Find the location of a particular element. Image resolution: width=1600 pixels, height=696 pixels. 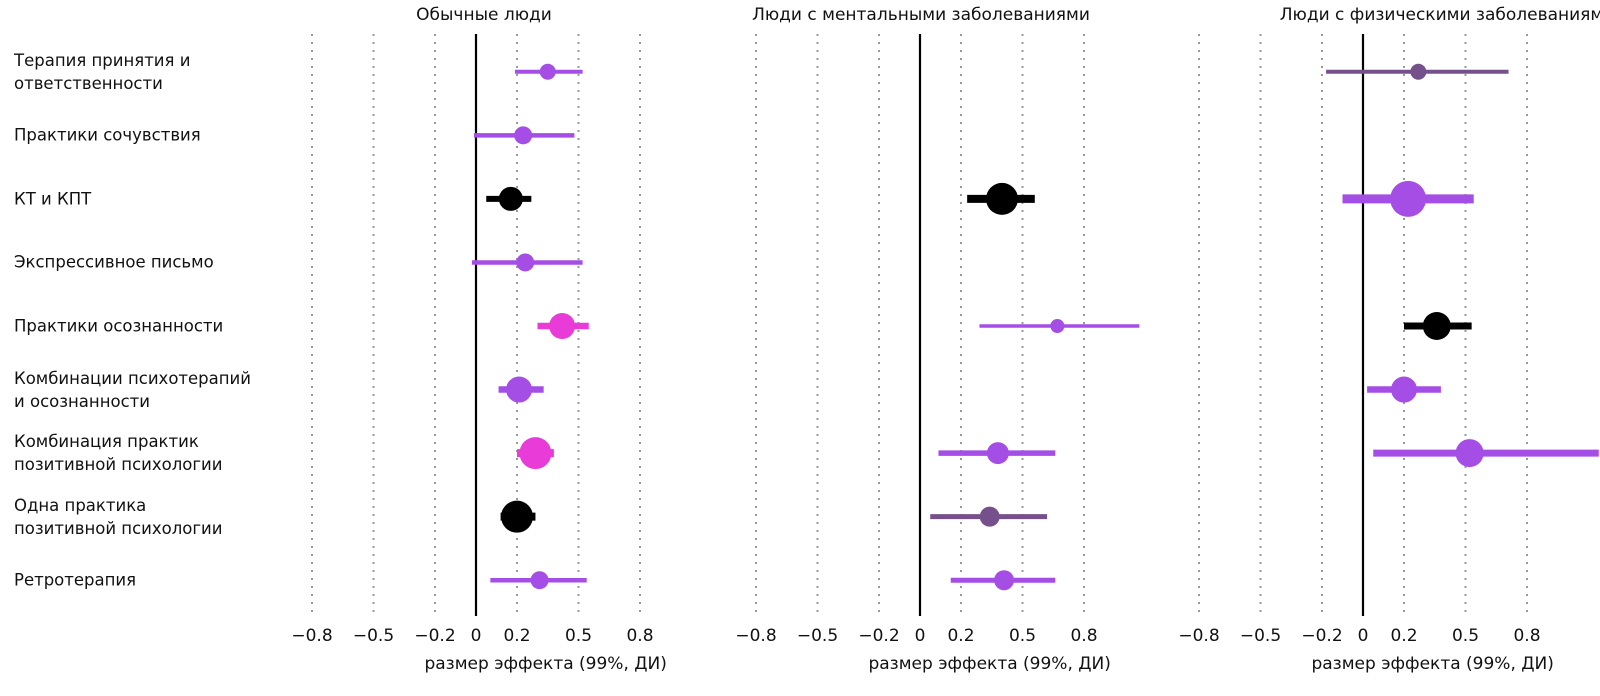

category-label: Комбинации психотерапий и осознанности is located at coordinates (133, 389).